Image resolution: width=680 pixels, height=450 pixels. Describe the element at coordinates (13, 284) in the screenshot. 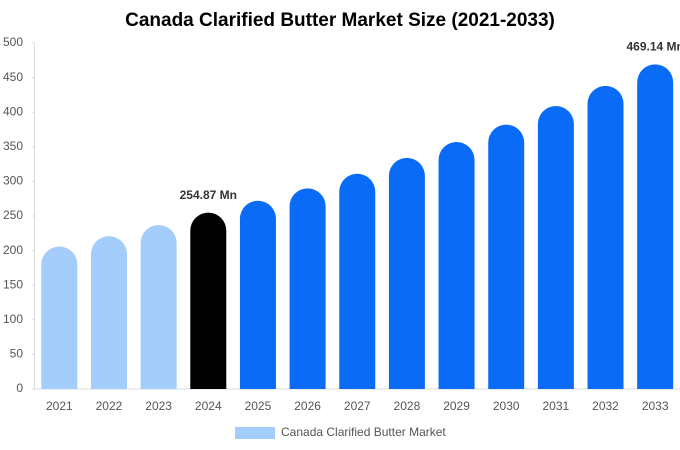

I see `y-tick-label: 150` at that location.